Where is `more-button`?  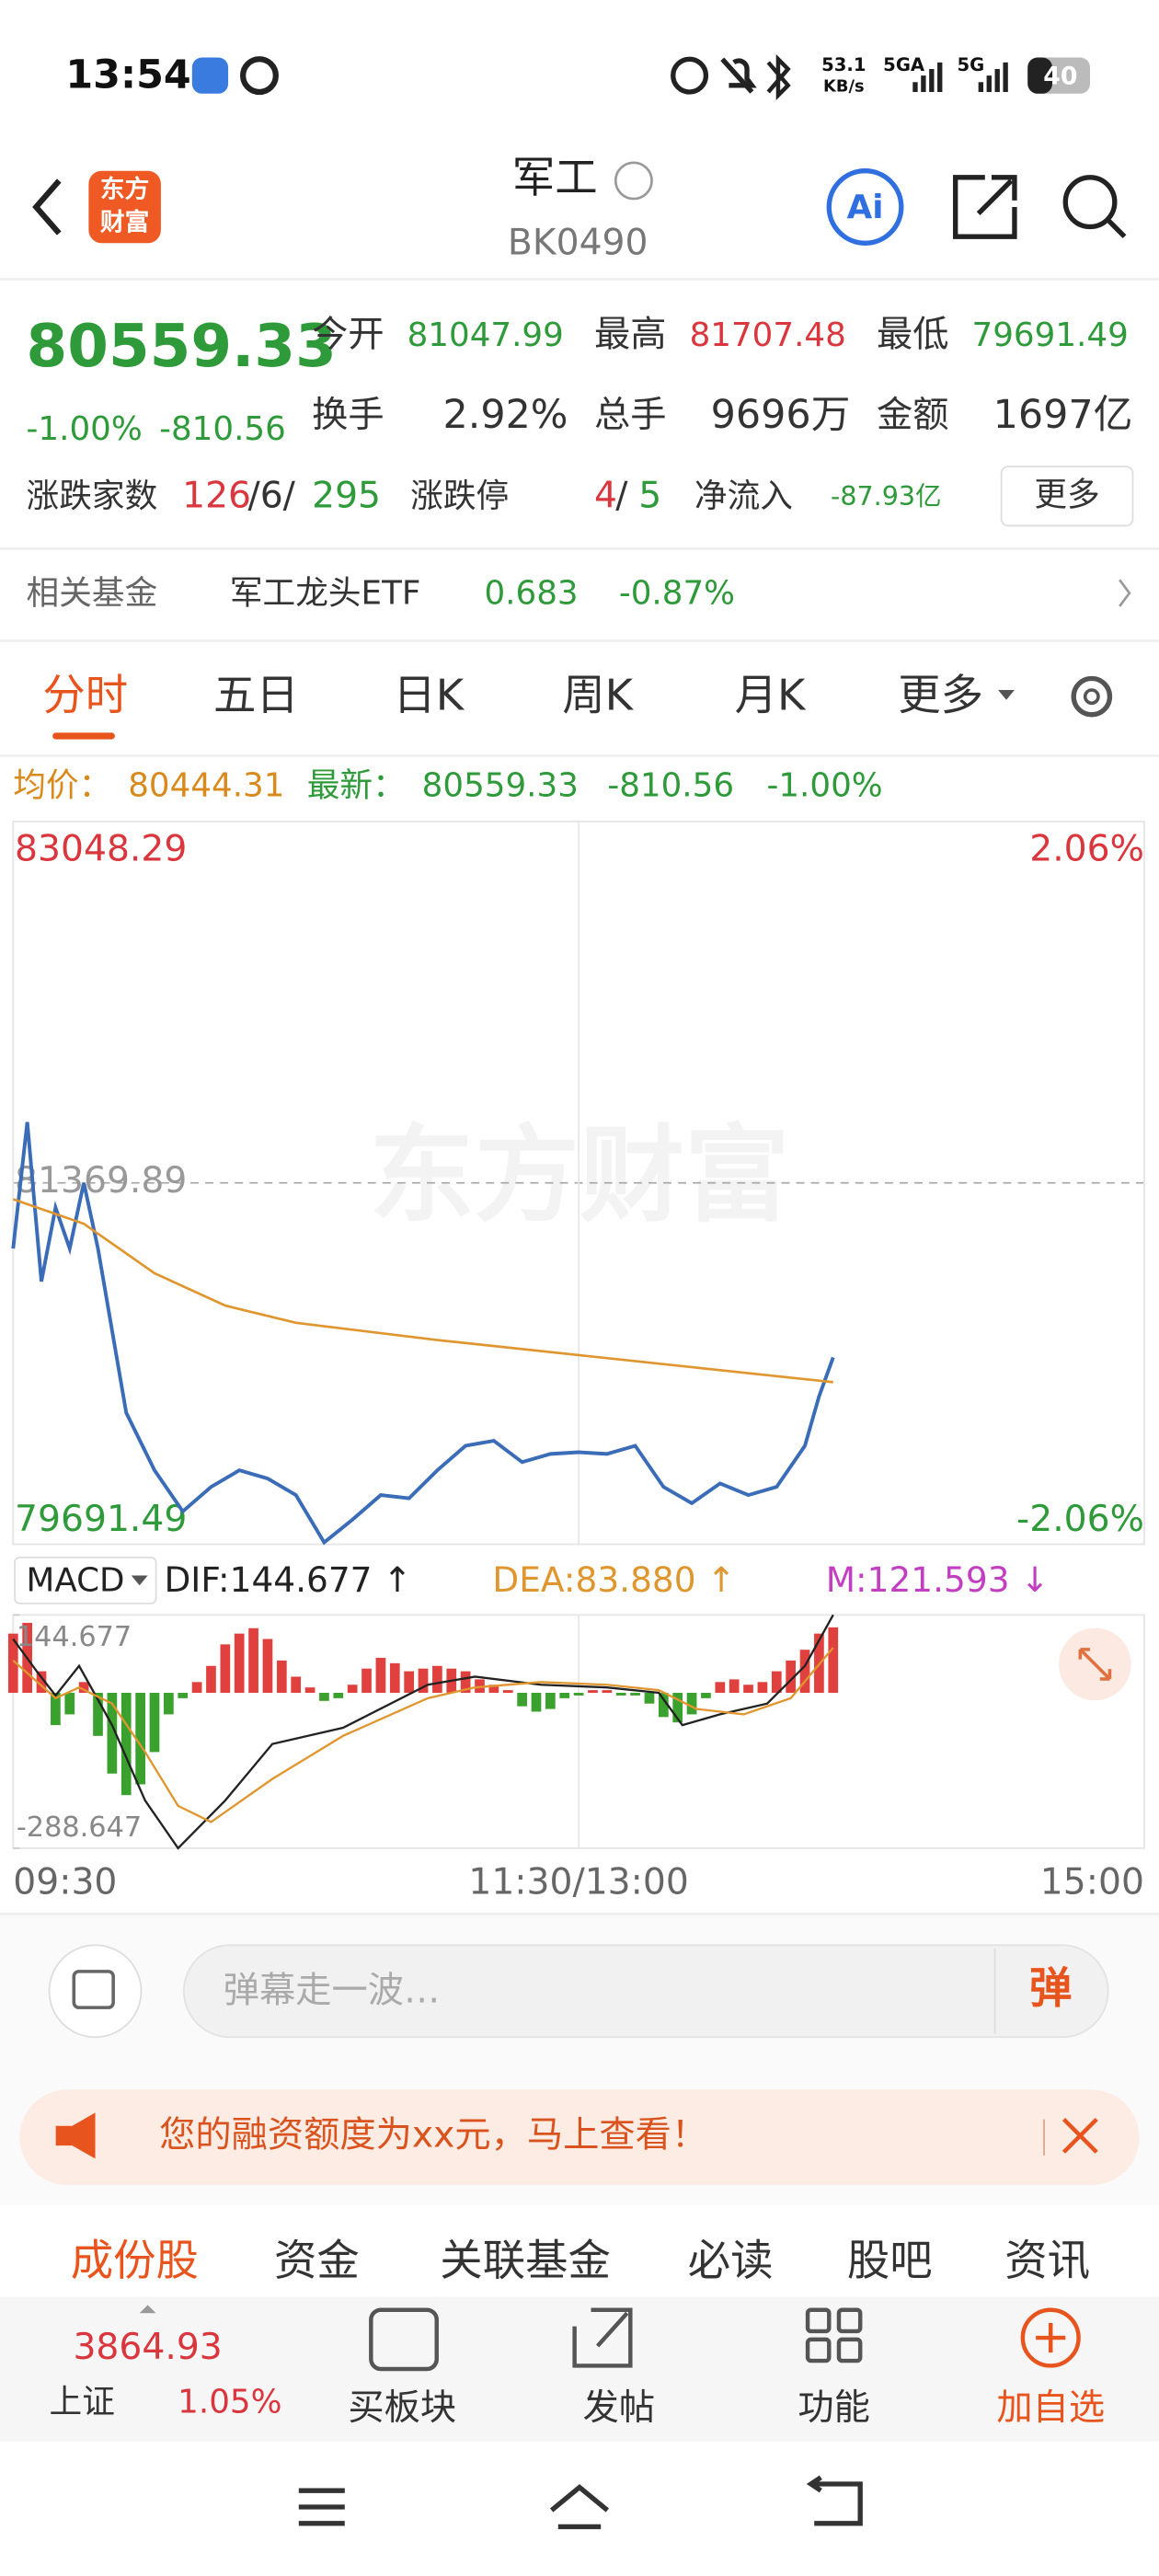 more-button is located at coordinates (1067, 496).